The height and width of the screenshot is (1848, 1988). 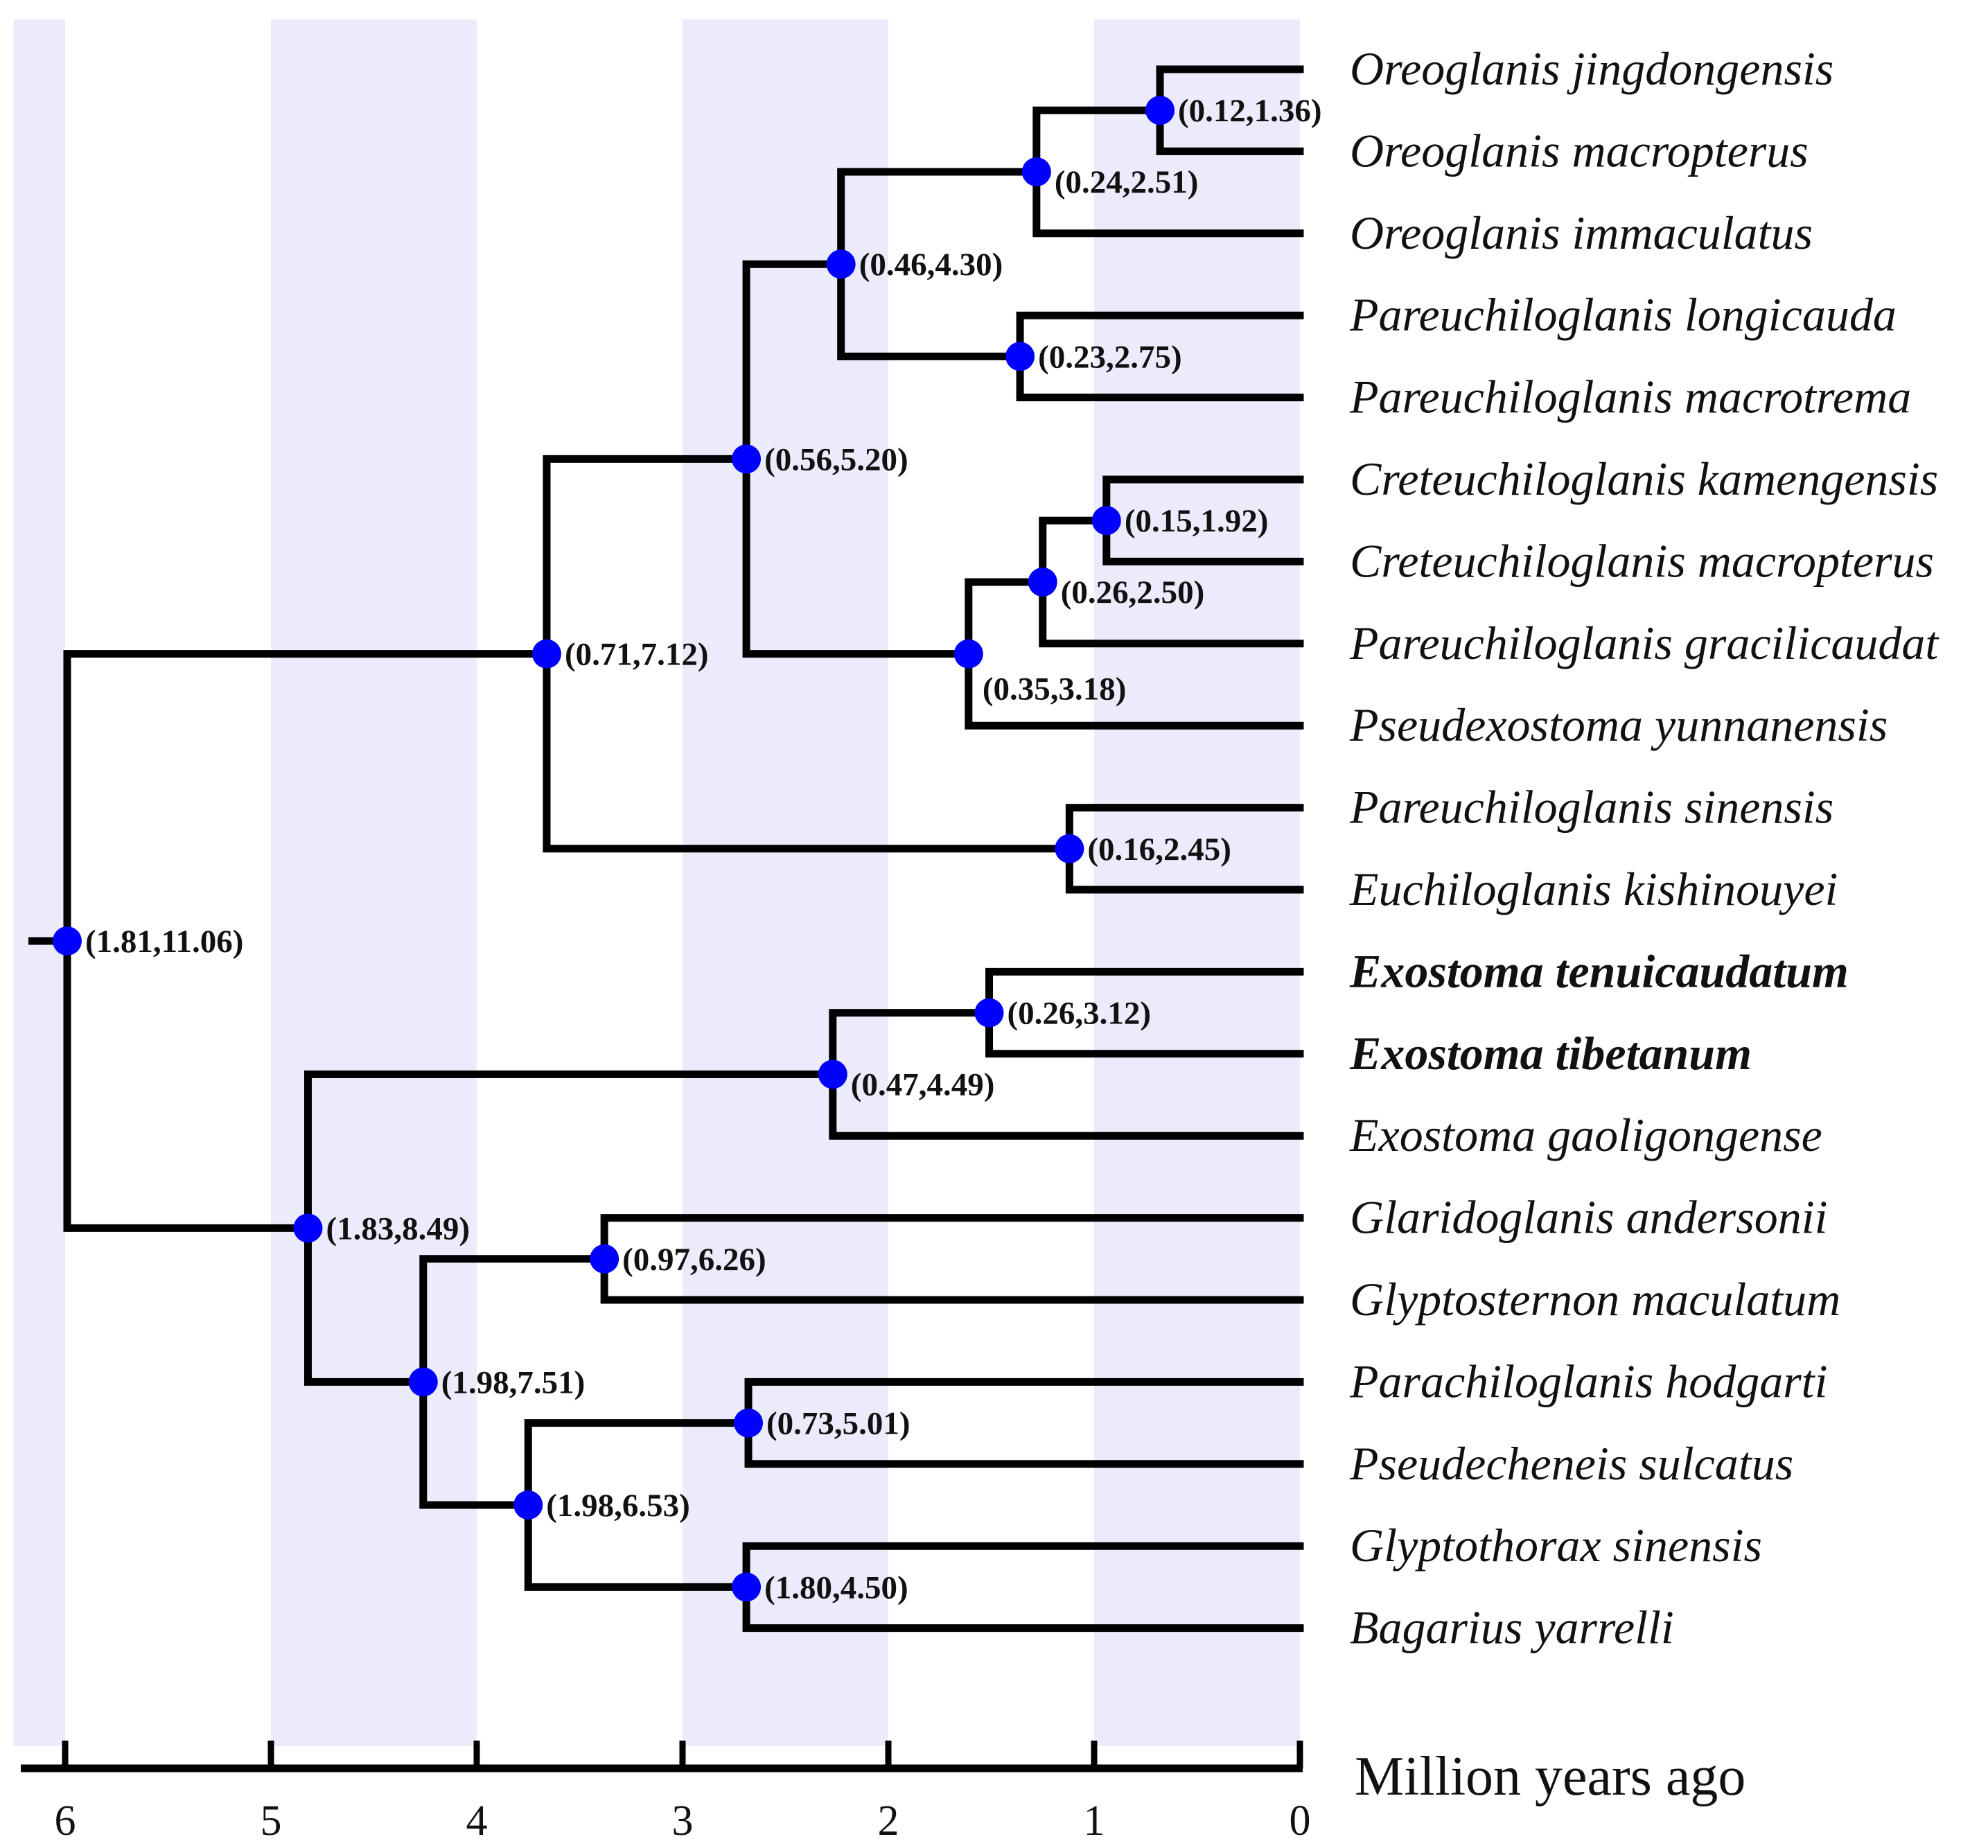 What do you see at coordinates (1159, 849) in the screenshot?
I see `node-age-label: (0.16,2.45)` at bounding box center [1159, 849].